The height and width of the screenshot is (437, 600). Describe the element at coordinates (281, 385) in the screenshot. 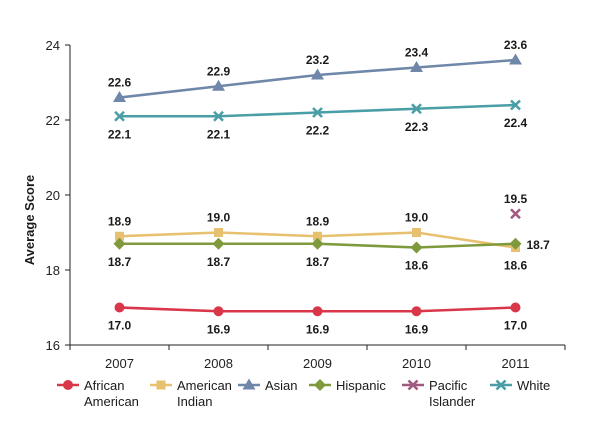

I see `legend-label: Asian` at that location.